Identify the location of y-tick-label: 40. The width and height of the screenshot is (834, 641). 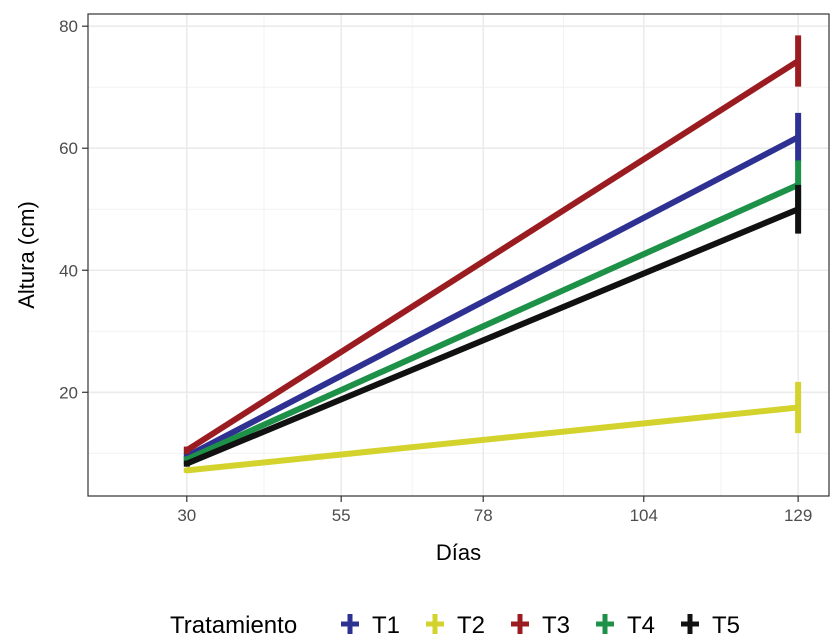
(68, 270).